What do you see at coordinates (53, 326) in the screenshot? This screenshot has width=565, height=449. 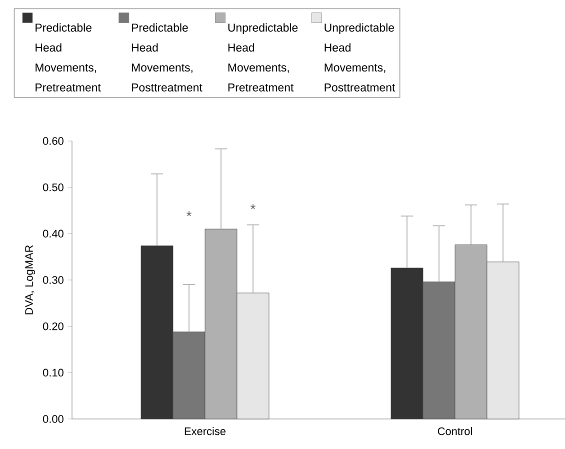 I see `y-tick-label: 0.20` at bounding box center [53, 326].